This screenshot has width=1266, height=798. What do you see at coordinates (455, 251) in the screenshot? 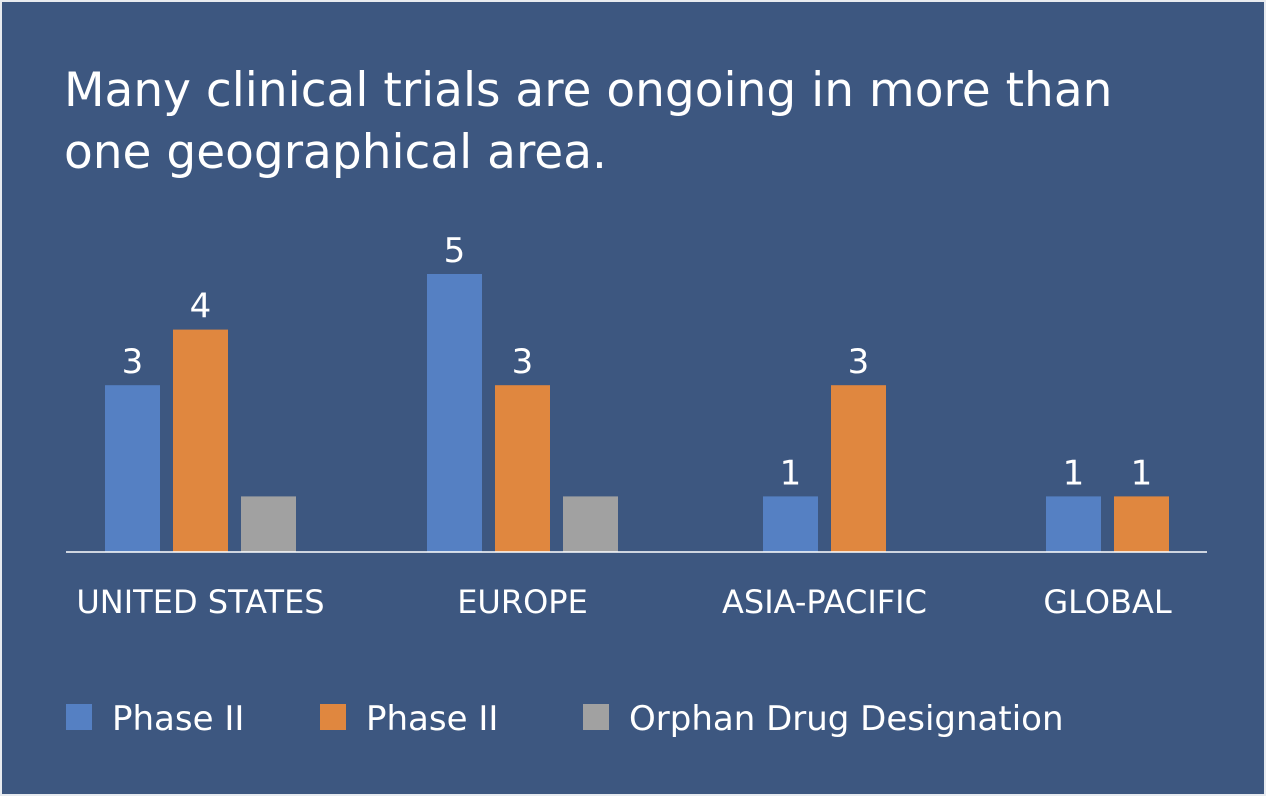
I see `data-label: 5` at bounding box center [455, 251].